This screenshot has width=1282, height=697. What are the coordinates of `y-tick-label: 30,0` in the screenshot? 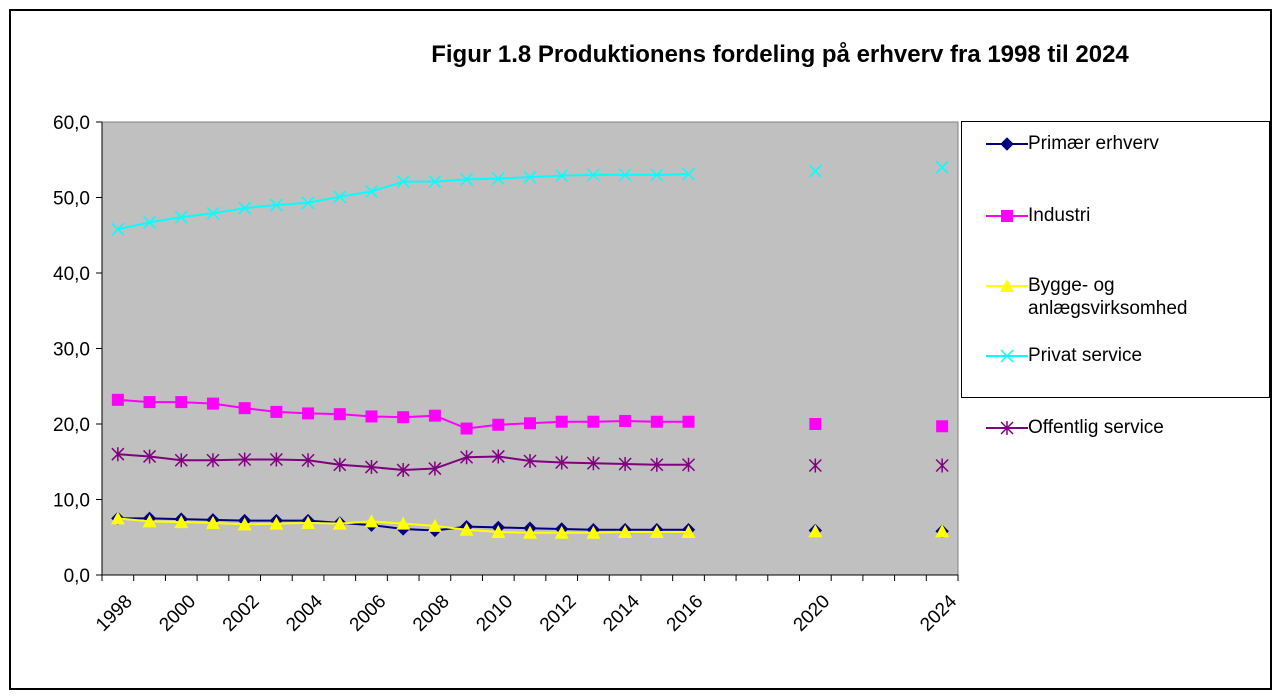 It's located at (71, 350).